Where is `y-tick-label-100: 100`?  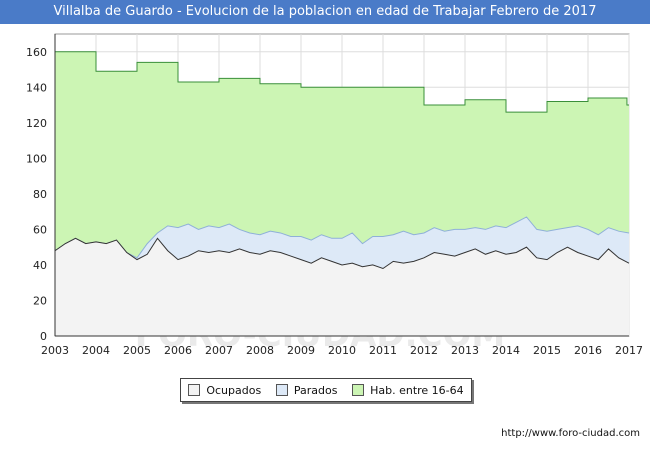
y-tick-label-100: 100 is located at coordinates (36, 158).